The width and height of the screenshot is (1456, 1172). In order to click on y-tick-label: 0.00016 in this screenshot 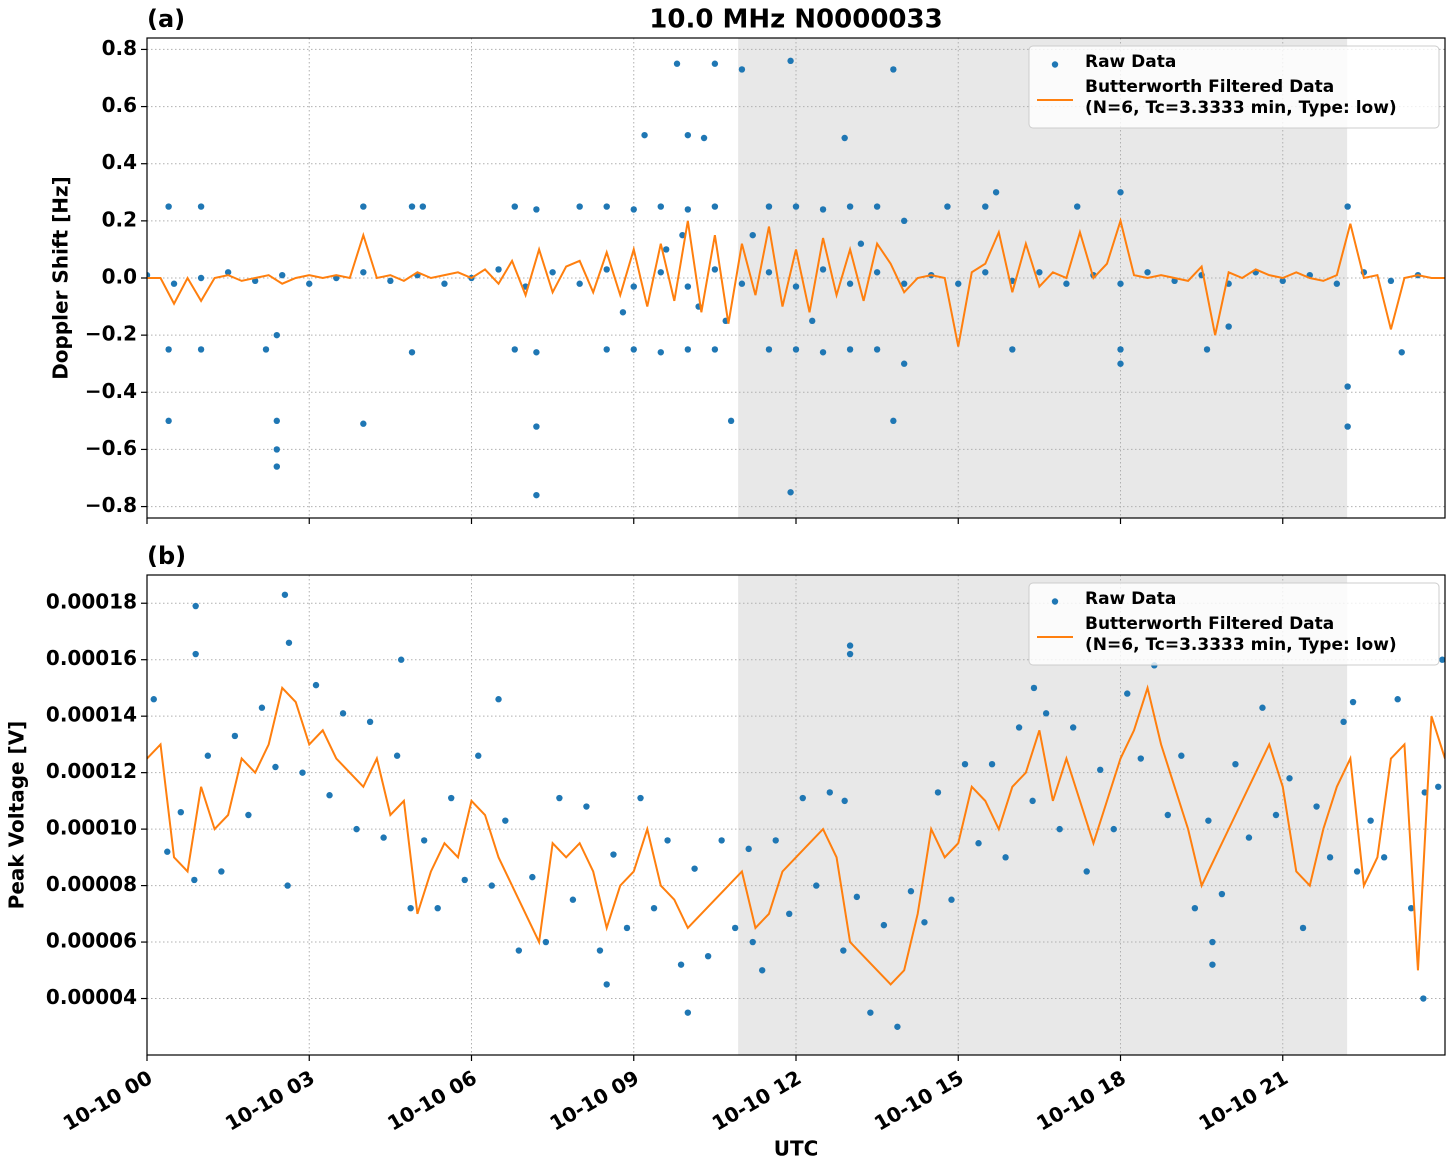, I will do `click(91, 658)`.